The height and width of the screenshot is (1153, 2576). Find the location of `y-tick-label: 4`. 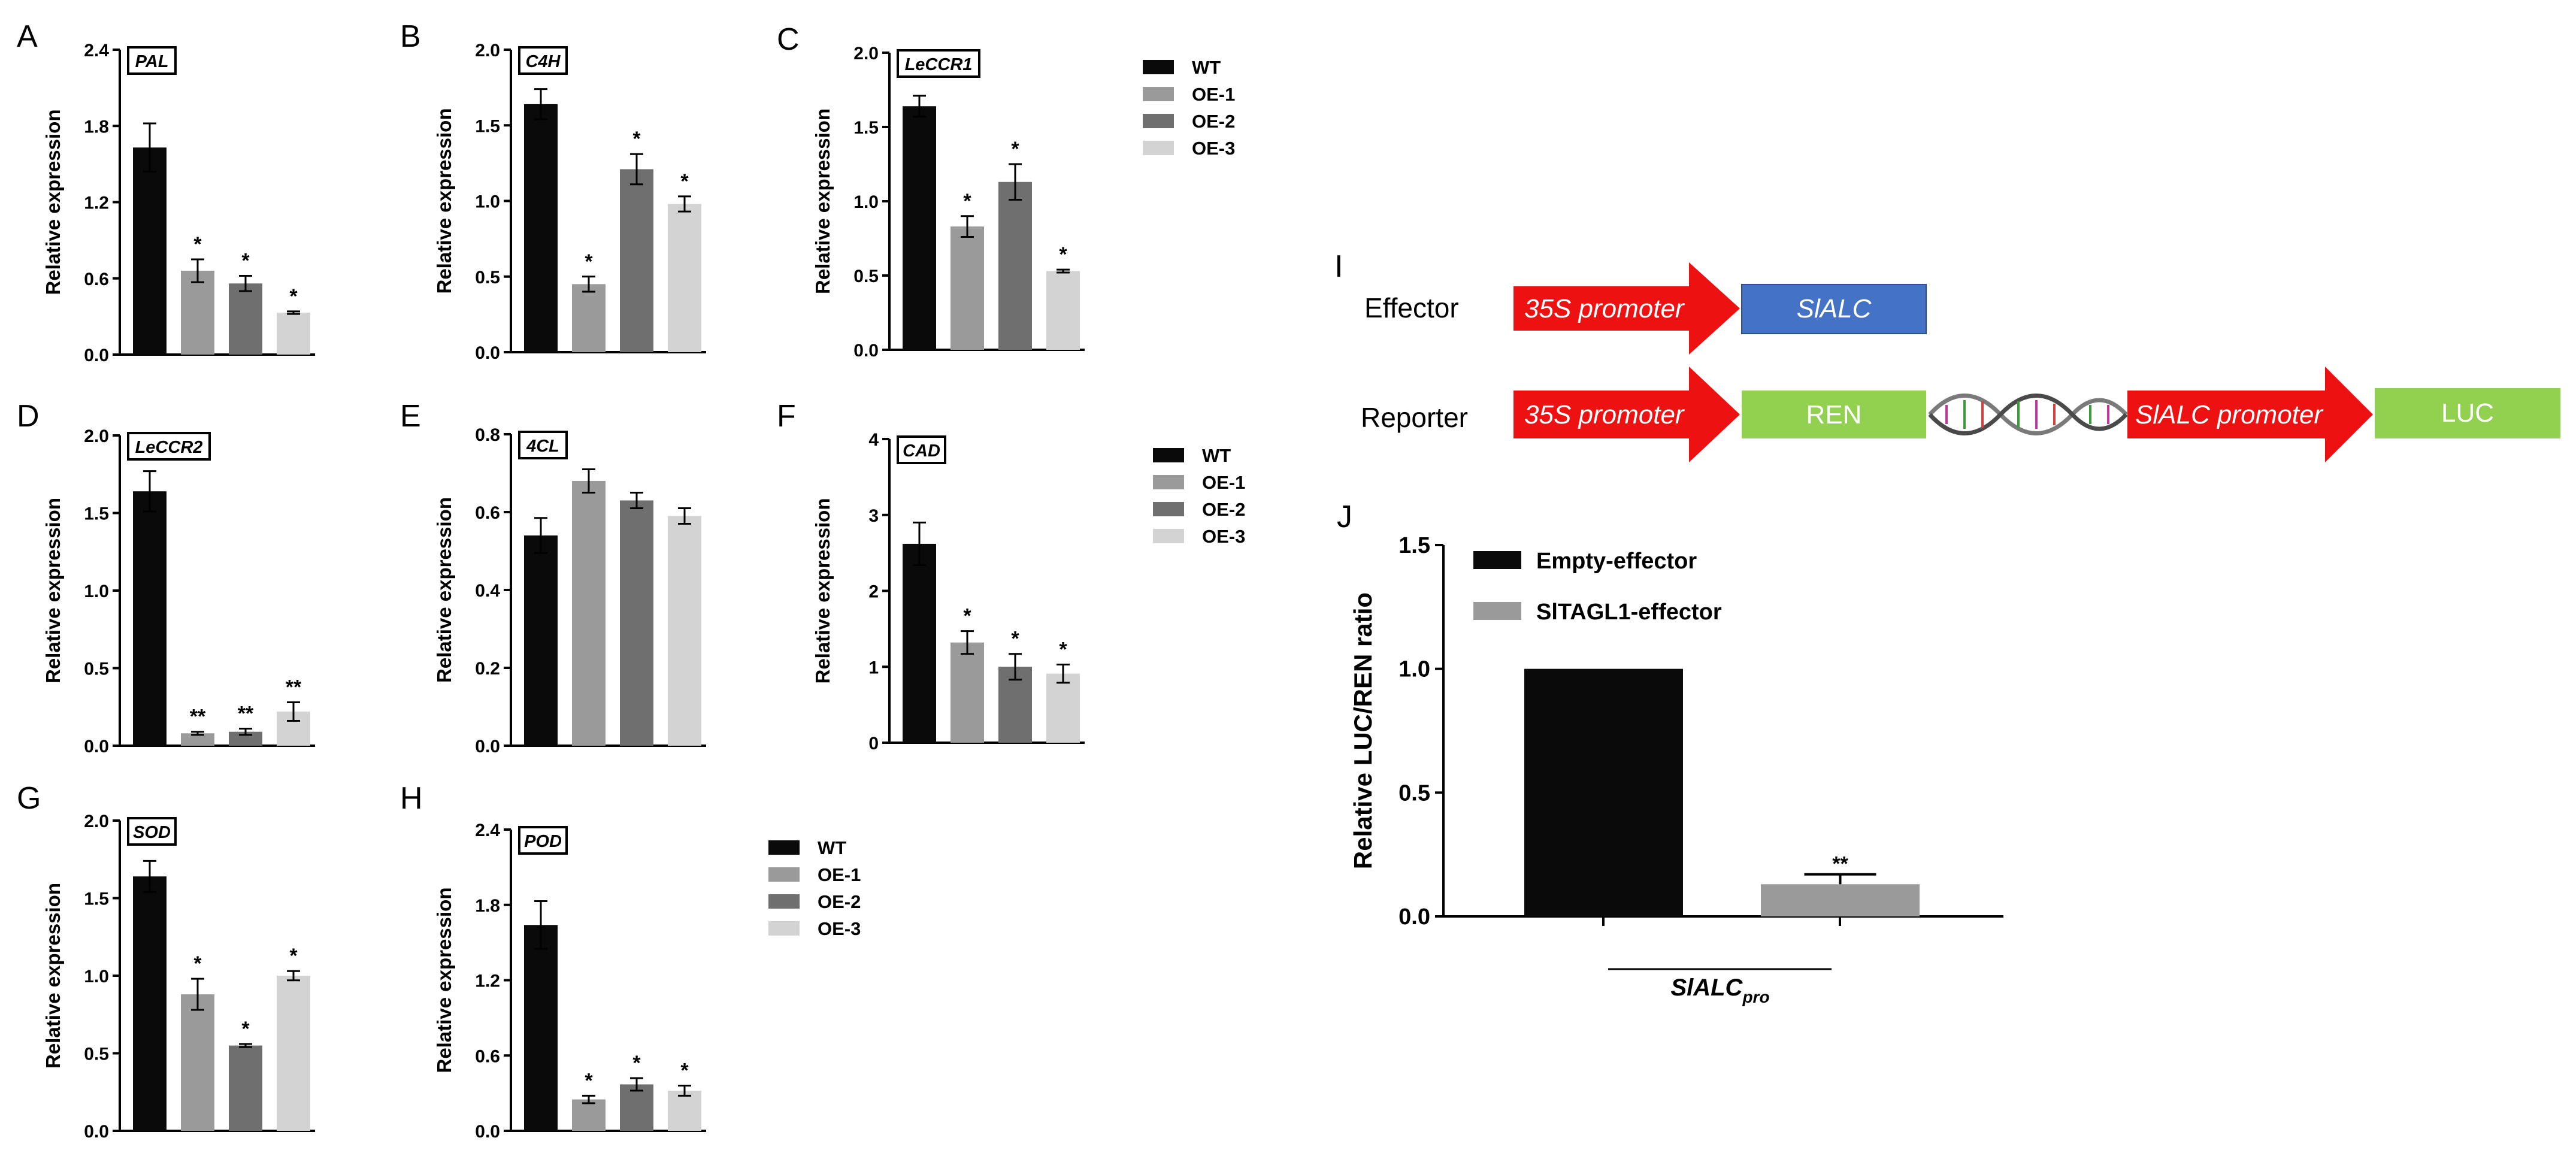

y-tick-label: 4 is located at coordinates (873, 440).